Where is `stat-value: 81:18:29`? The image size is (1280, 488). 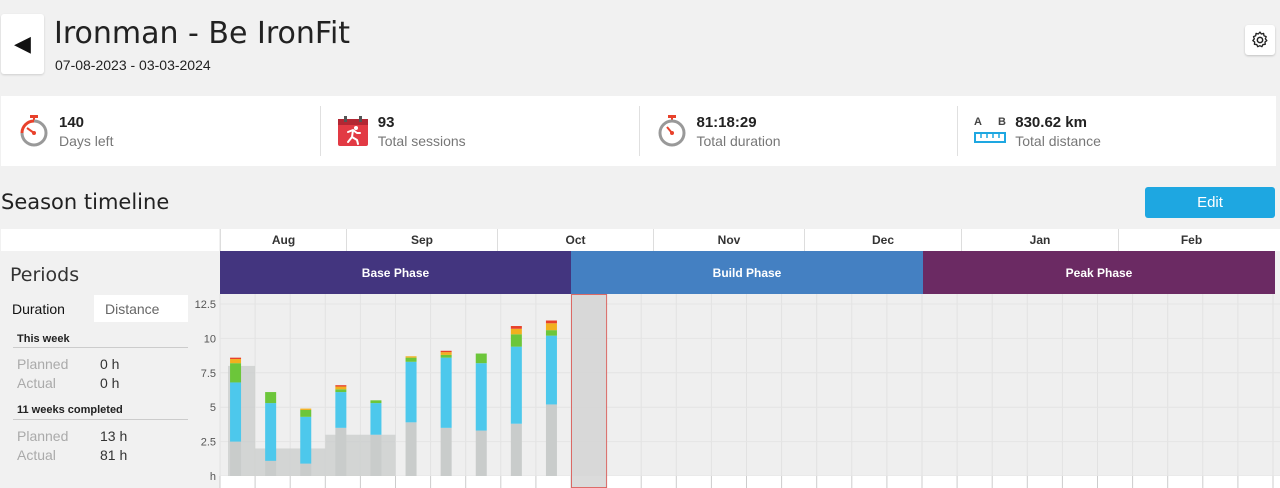 stat-value: 81:18:29 is located at coordinates (726, 122).